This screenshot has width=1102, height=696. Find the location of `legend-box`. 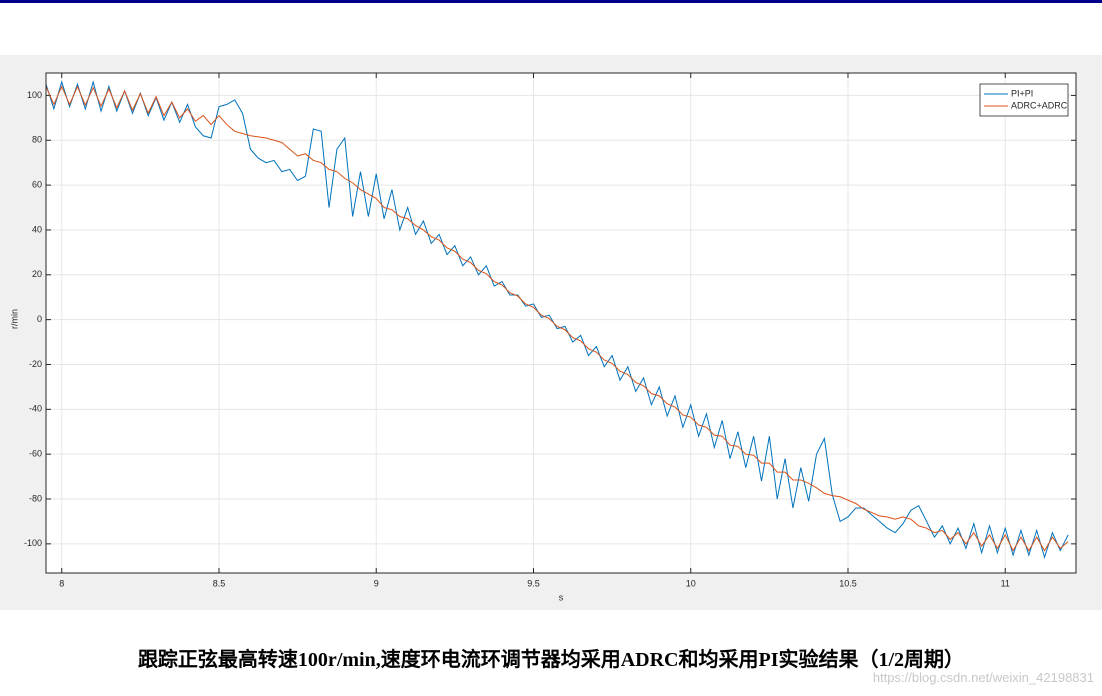

legend-box is located at coordinates (1024, 100).